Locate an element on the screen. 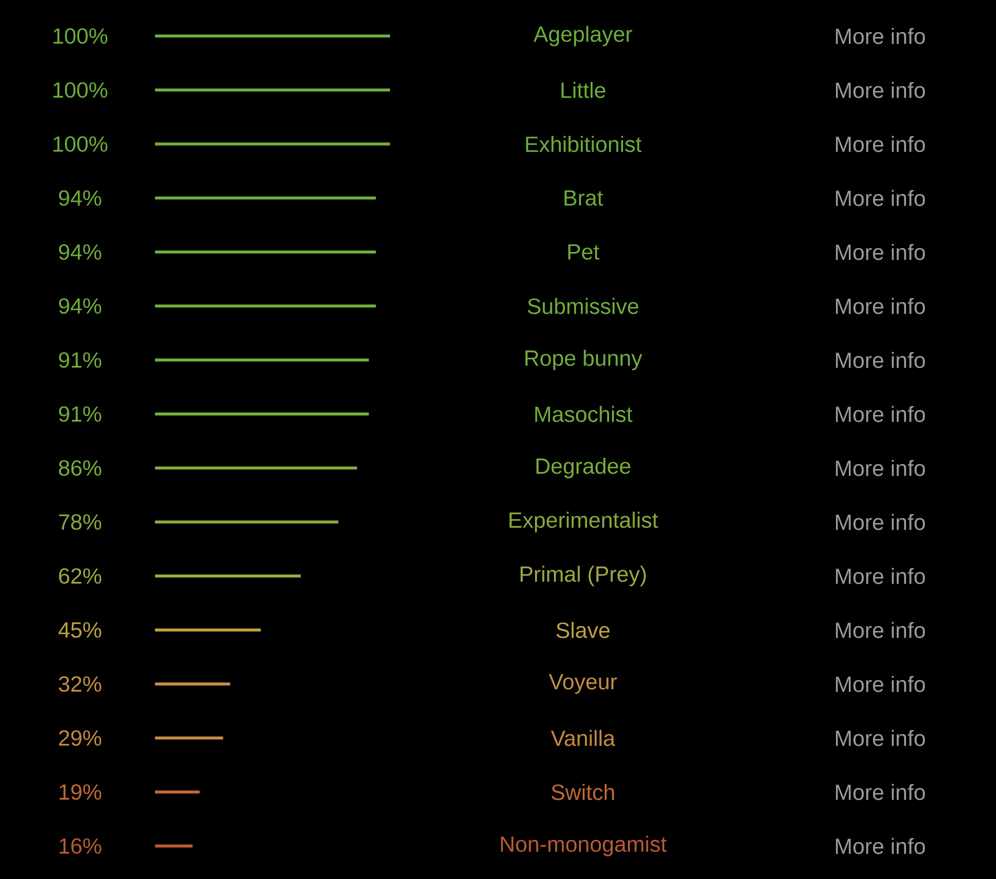  data-label: 19% is located at coordinates (81, 792).